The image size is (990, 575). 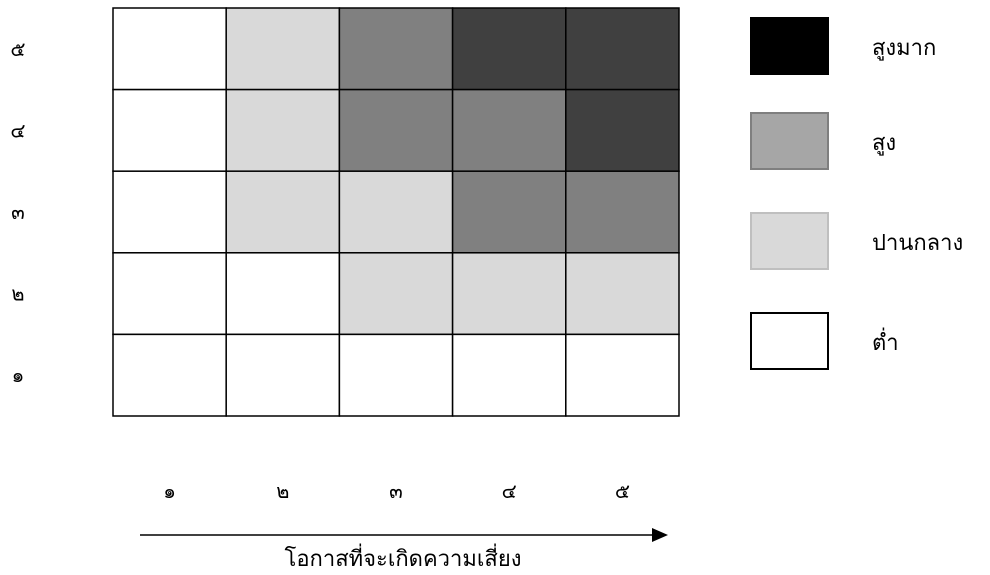 I want to click on heatmap-cell-x3-y4, so click(x=396, y=130).